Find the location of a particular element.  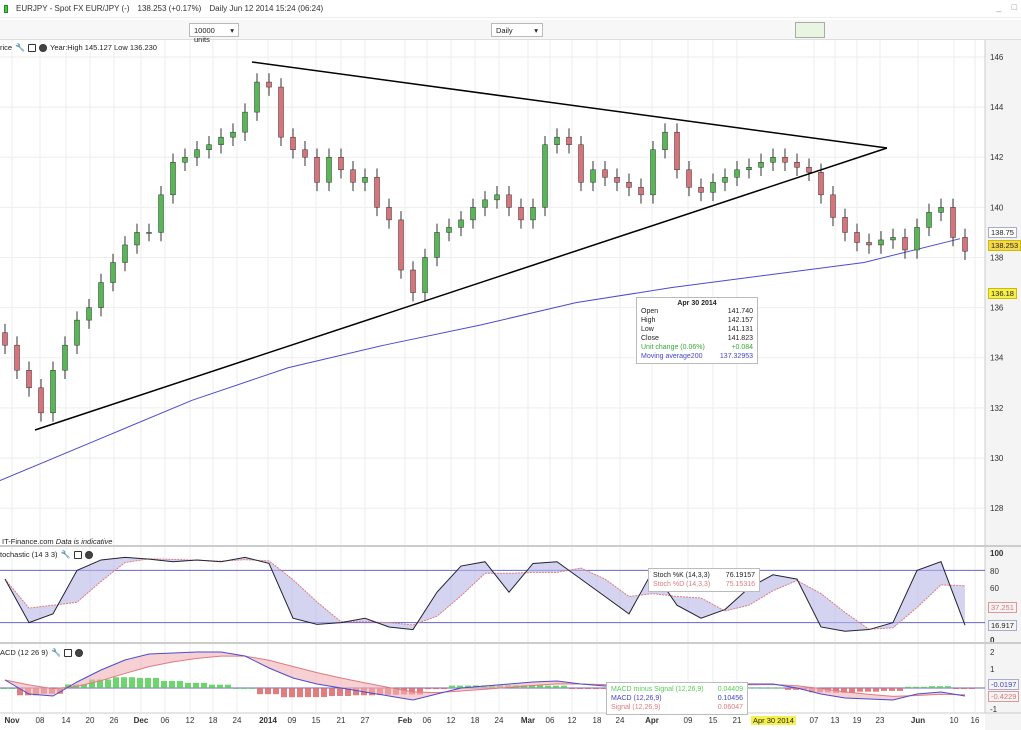

y-tick-label: 130 is located at coordinates (997, 458).